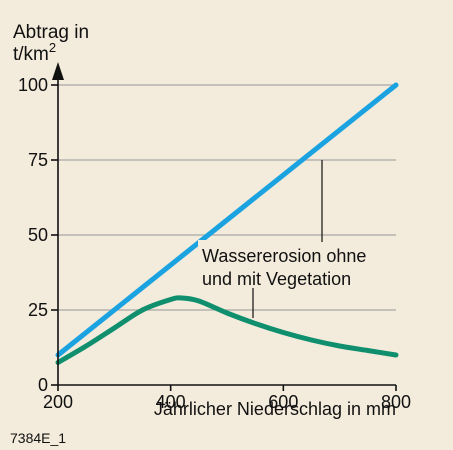  Describe the element at coordinates (33, 85) in the screenshot. I see `y-tick-label-100: 100` at that location.